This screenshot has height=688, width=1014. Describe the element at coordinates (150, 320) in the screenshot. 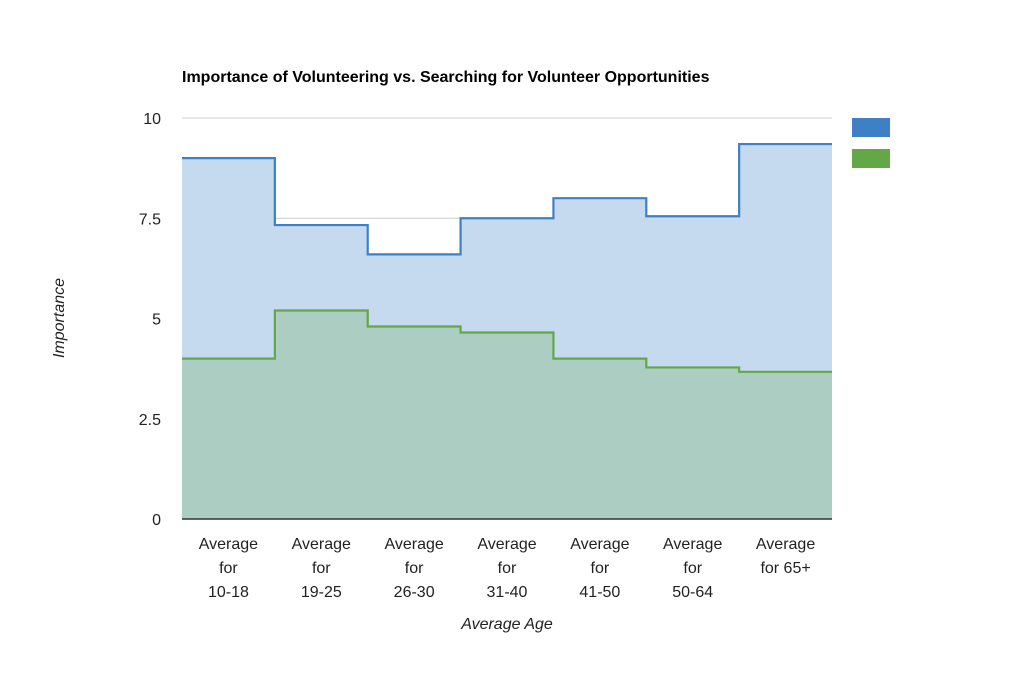

I see `y-tick-labels: 0 2.5 5 7.5 10` at that location.